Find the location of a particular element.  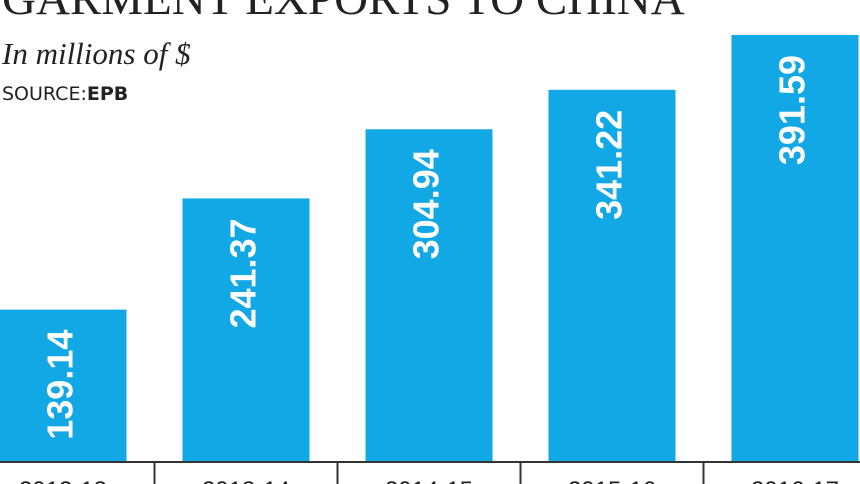

source-label: SOURCE: is located at coordinates (44, 94).